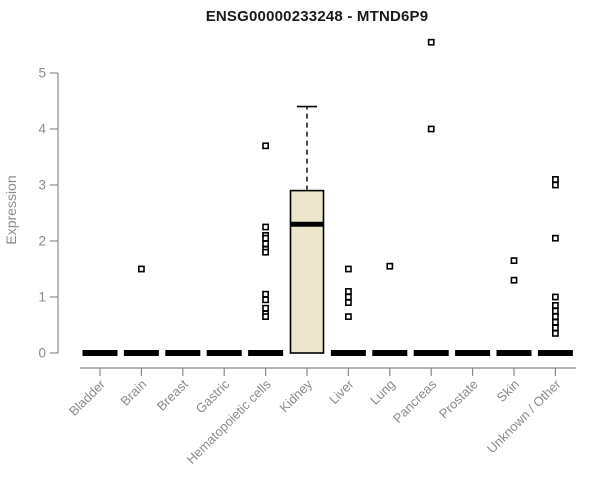  I want to click on x-category-label-breast: Breast, so click(172, 394).